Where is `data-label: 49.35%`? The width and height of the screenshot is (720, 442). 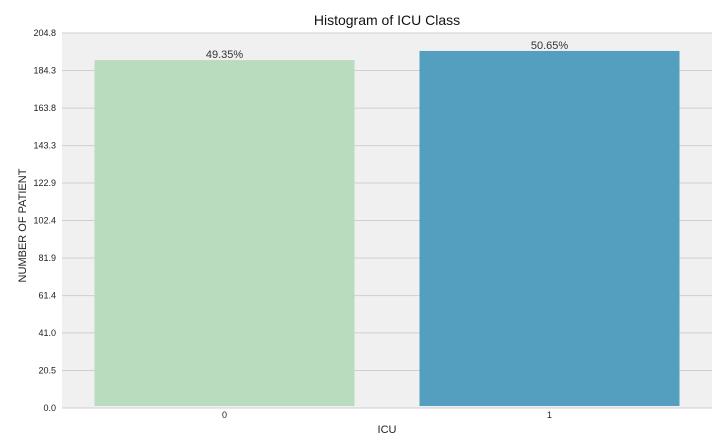 data-label: 49.35% is located at coordinates (225, 55).